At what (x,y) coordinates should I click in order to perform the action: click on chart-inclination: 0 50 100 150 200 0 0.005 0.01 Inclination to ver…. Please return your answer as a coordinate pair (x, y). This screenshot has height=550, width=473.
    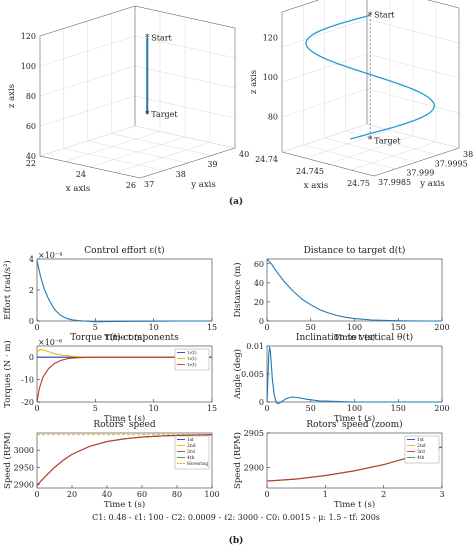
    Looking at the image, I should click on (341, 378).